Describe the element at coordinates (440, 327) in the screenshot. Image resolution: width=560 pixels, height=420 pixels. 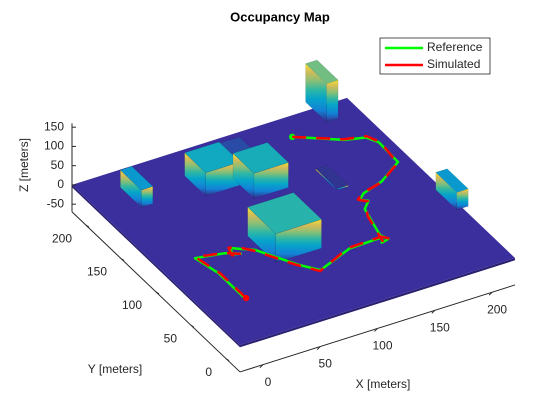
I see `x-tick-label: 150` at that location.